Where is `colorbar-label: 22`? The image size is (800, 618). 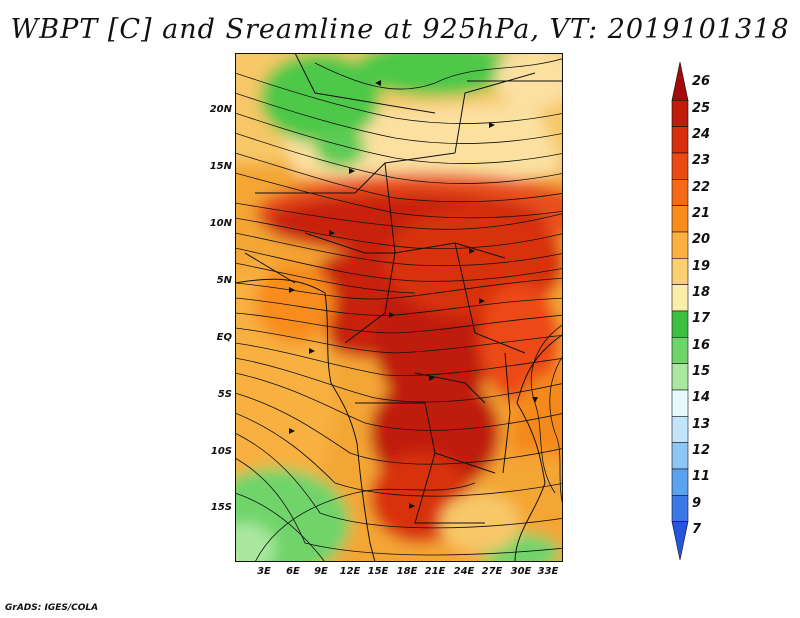 colorbar-label: 22 is located at coordinates (701, 187).